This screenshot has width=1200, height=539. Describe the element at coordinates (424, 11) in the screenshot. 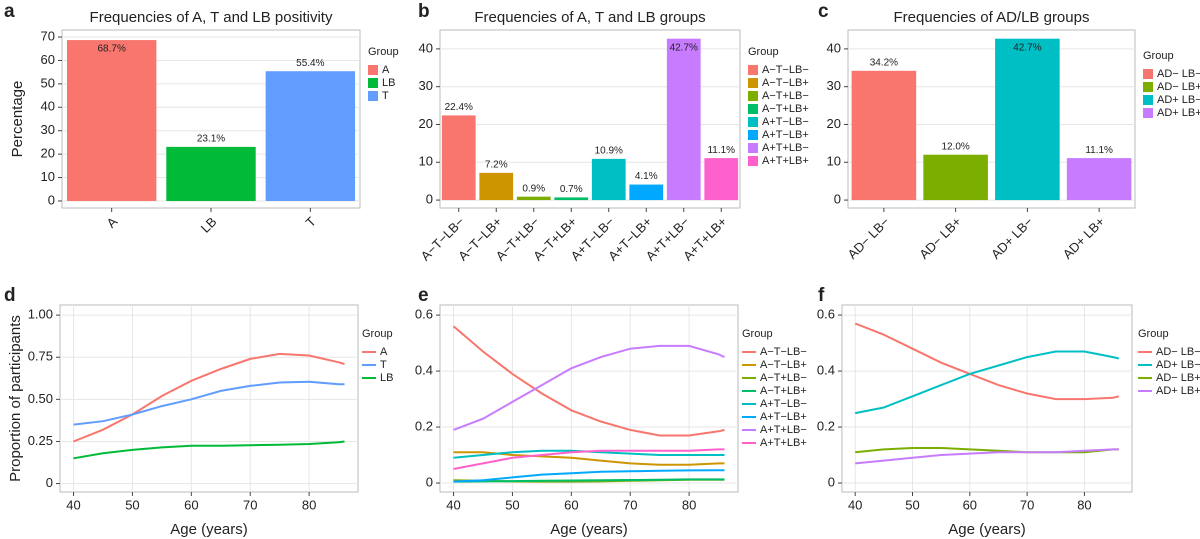

I see `panel-letter: b` at that location.